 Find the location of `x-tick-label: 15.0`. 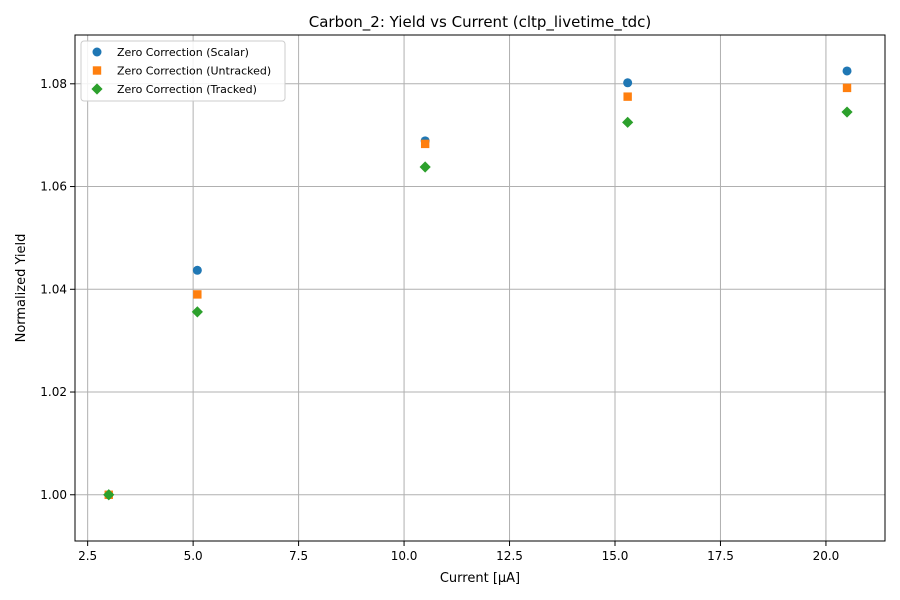

x-tick-label: 15.0 is located at coordinates (615, 556).